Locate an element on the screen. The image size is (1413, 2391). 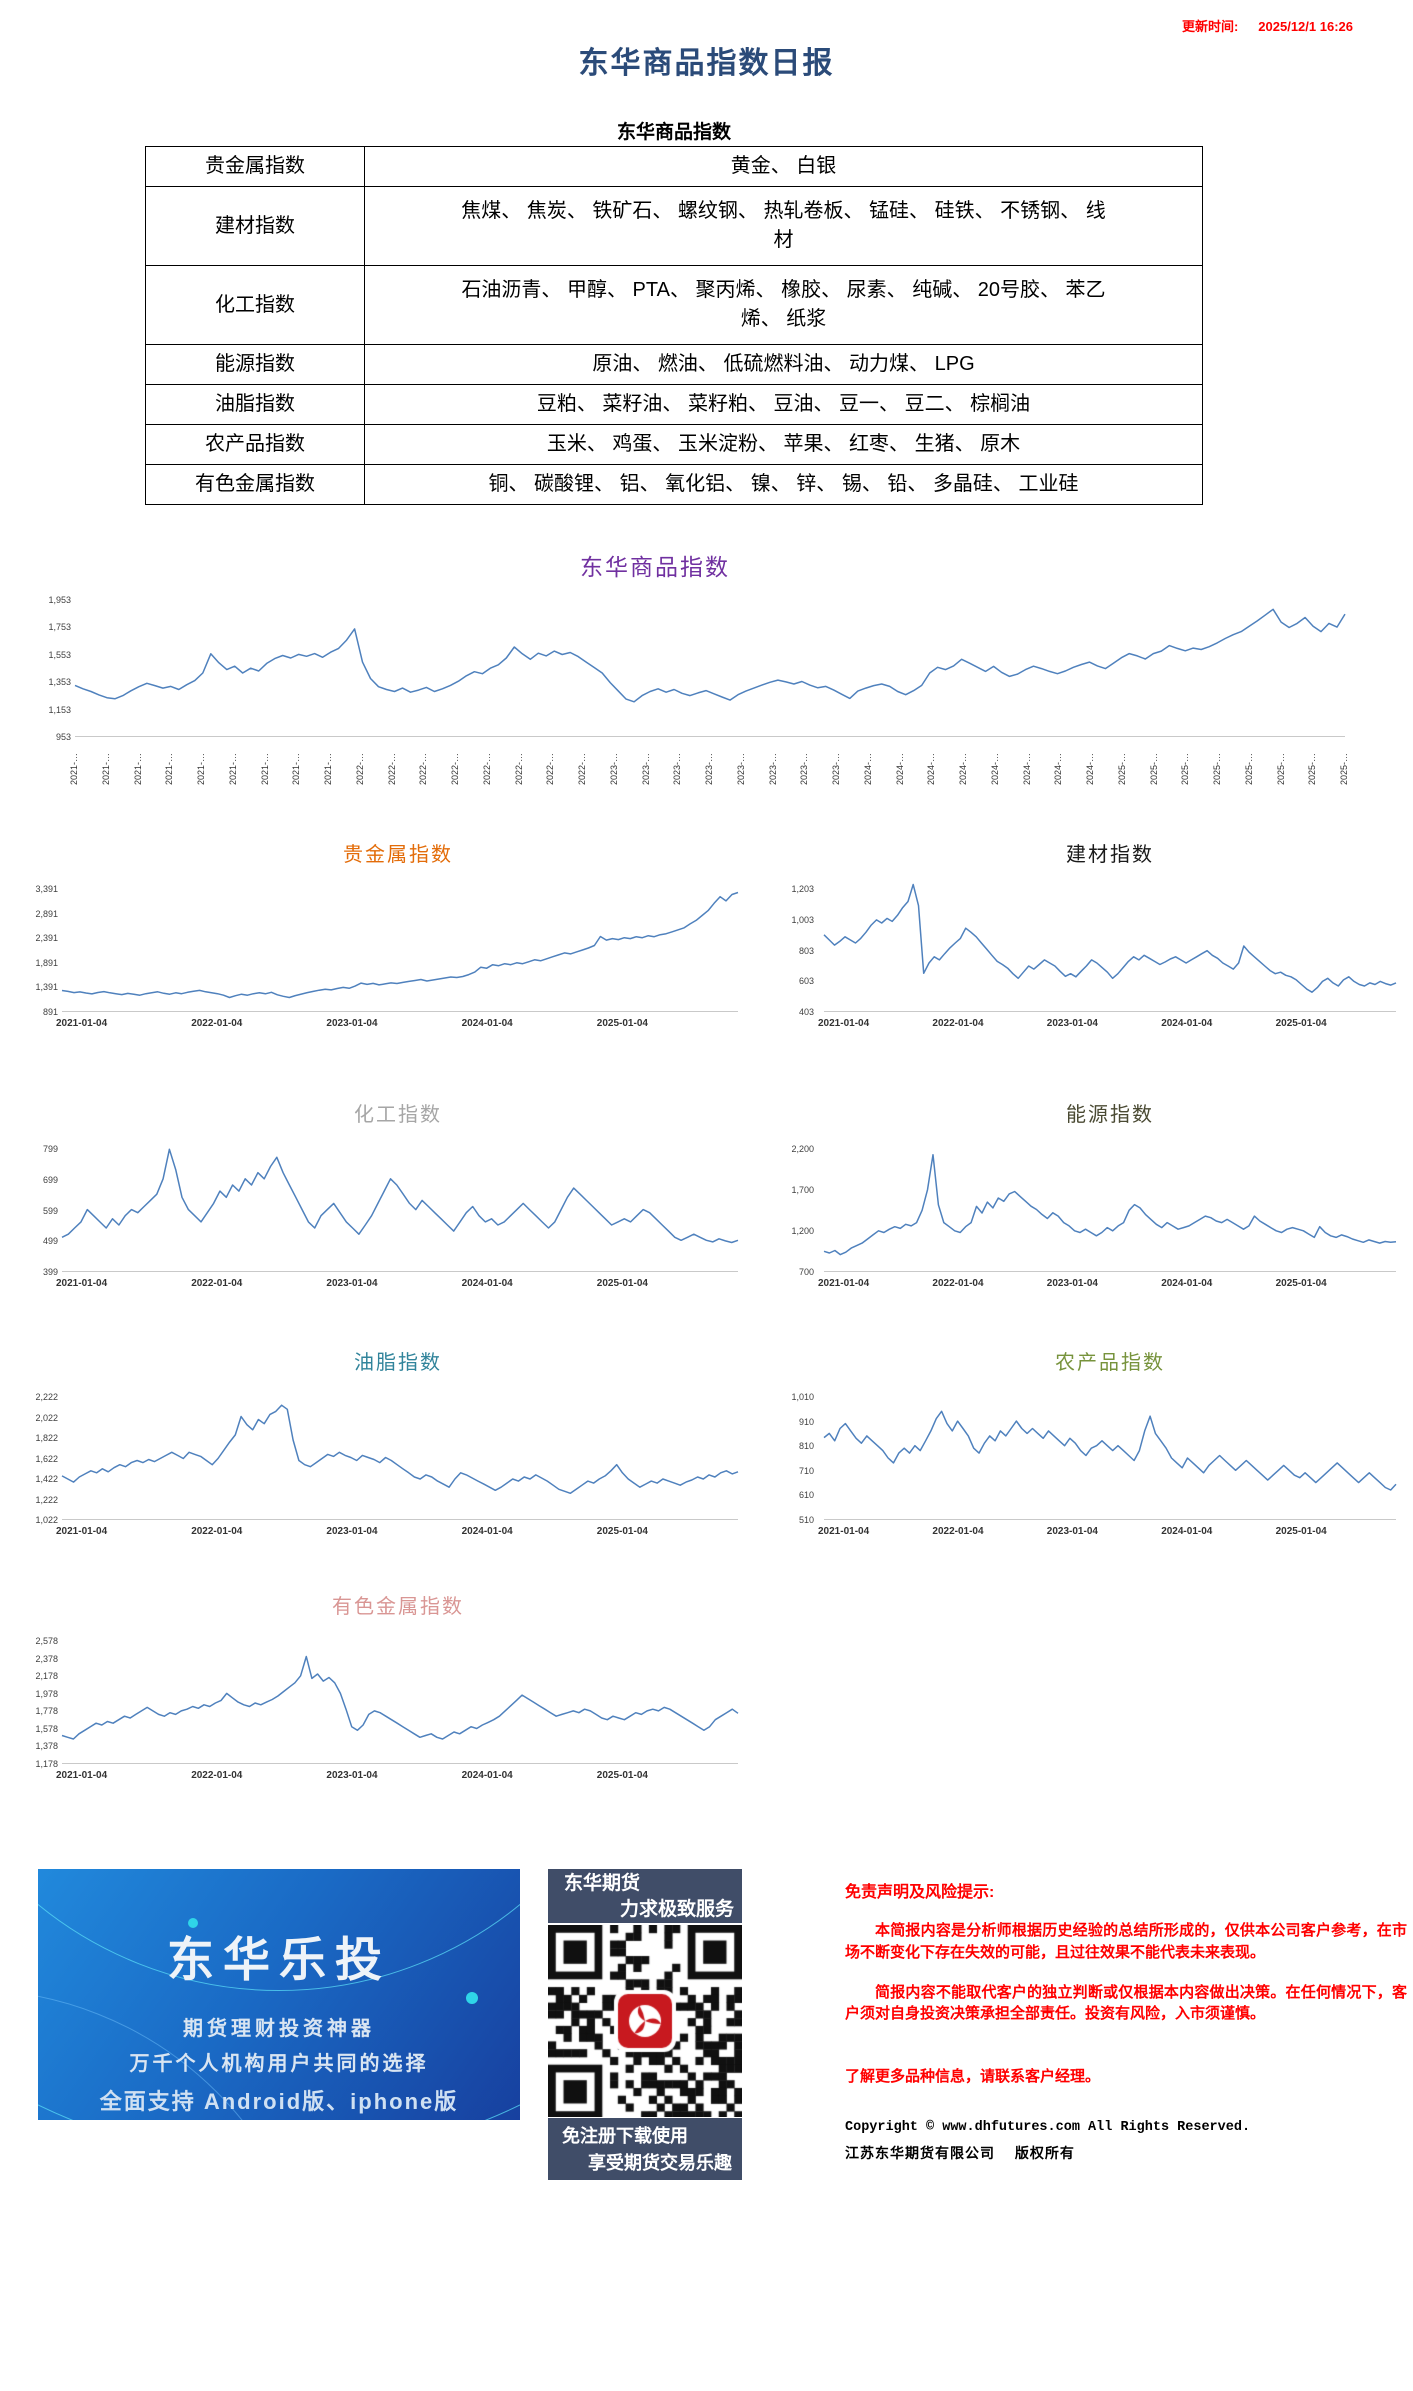
qr-footer-bar: 免注册下载使用 享受期货交易乐趣 is located at coordinates (645, 2149).